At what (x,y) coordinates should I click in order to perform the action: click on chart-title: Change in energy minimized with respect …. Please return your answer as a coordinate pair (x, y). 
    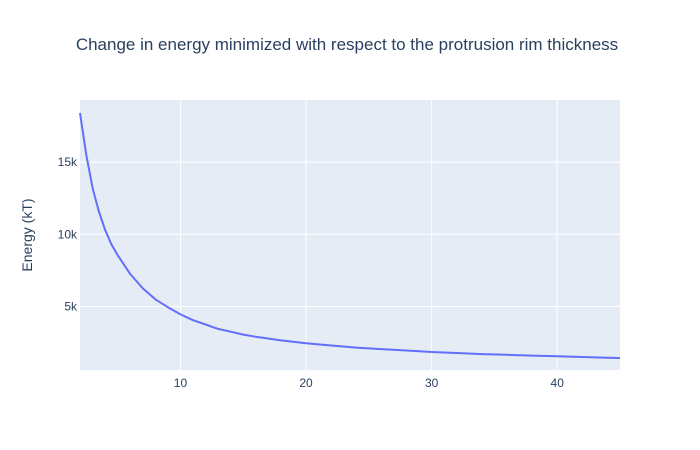
    Looking at the image, I should click on (347, 44).